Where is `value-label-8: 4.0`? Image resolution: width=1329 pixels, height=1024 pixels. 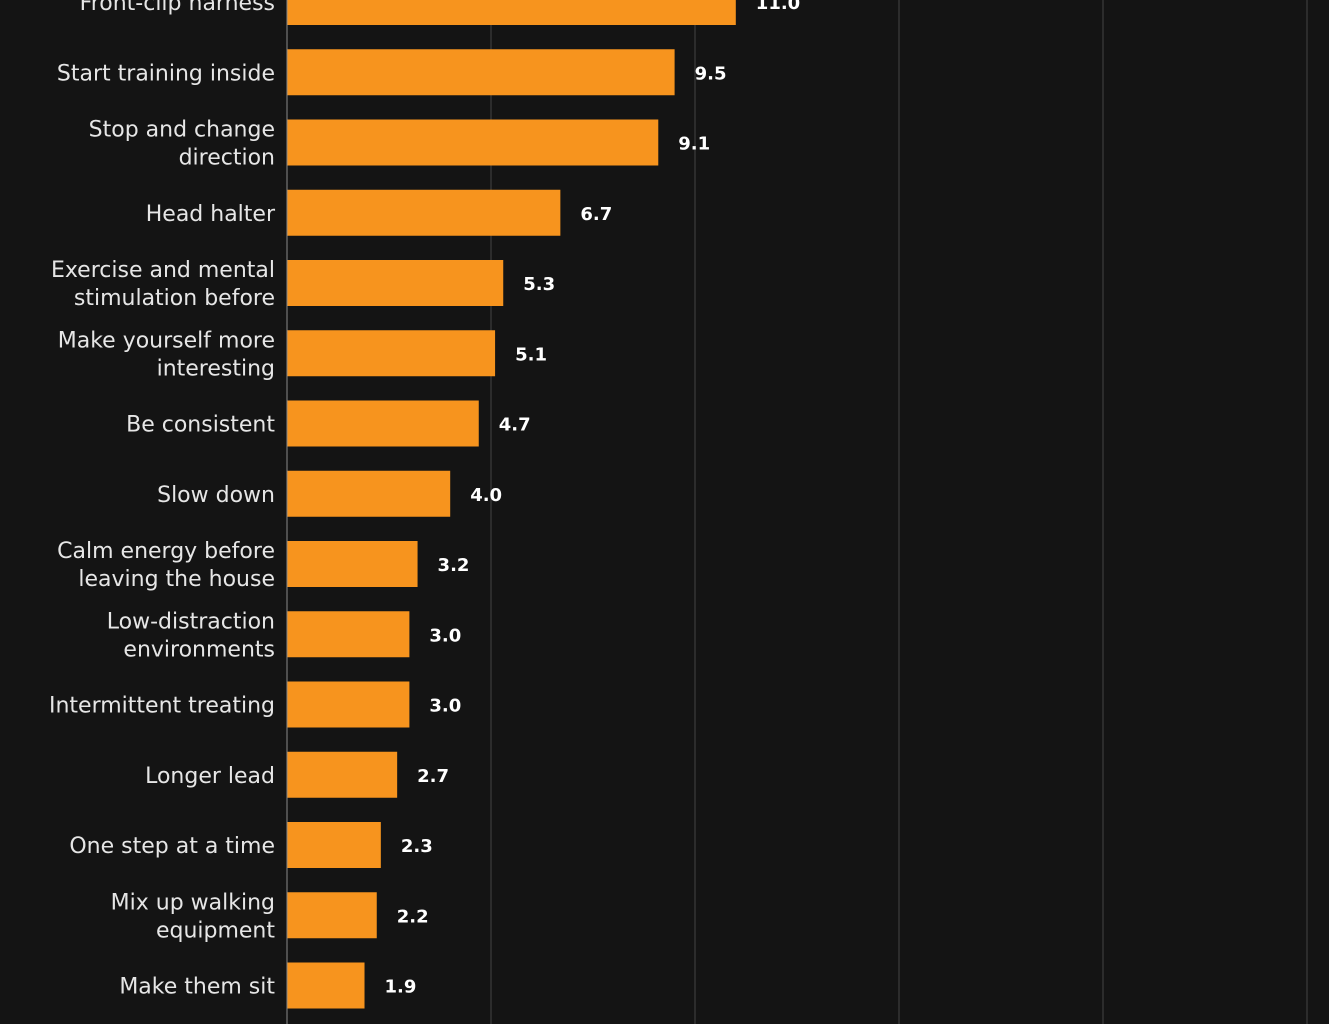 value-label-8: 4.0 is located at coordinates (486, 495).